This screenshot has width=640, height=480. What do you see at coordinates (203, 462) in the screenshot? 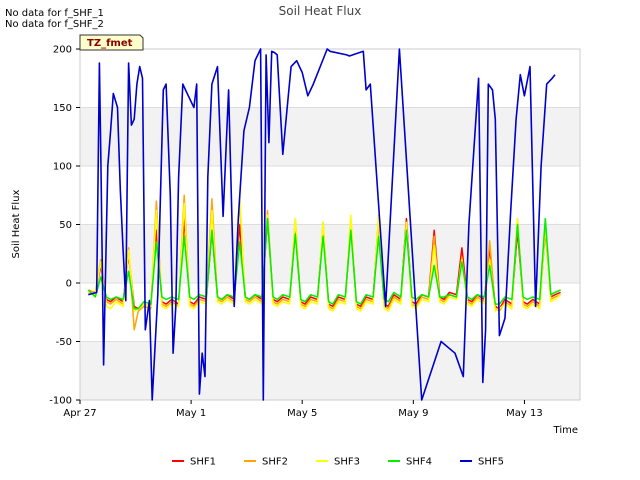
I see `legend-label-shf1: SHF1` at bounding box center [203, 462].